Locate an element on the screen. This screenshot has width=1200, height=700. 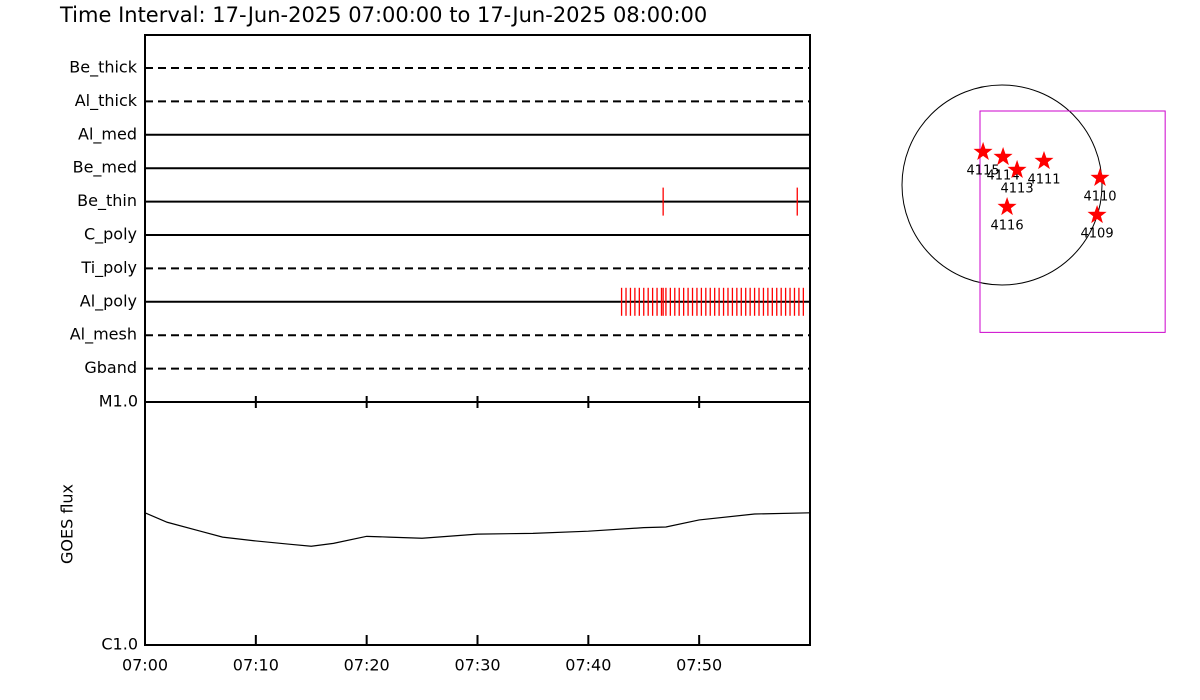
x-tick-label: 07:00 is located at coordinates (145, 665).